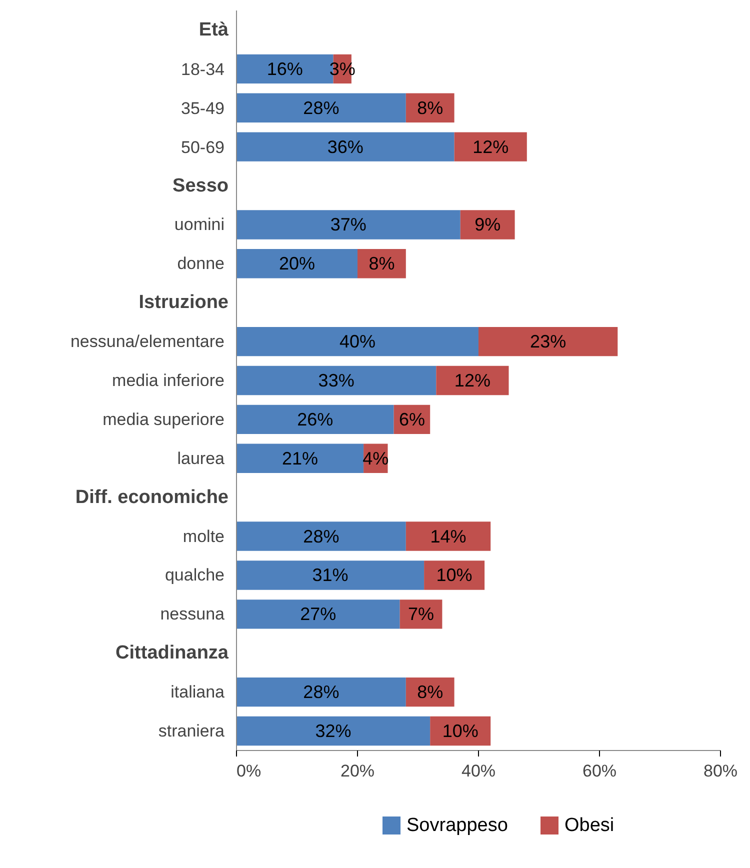  Describe the element at coordinates (192, 731) in the screenshot. I see `y-tick-label: straniera` at that location.